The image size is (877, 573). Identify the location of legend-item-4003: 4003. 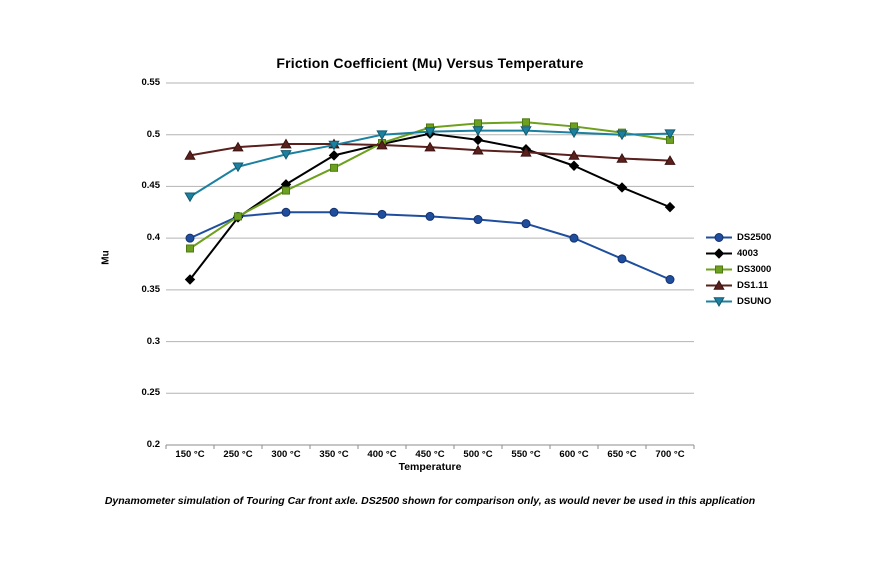
(738, 253).